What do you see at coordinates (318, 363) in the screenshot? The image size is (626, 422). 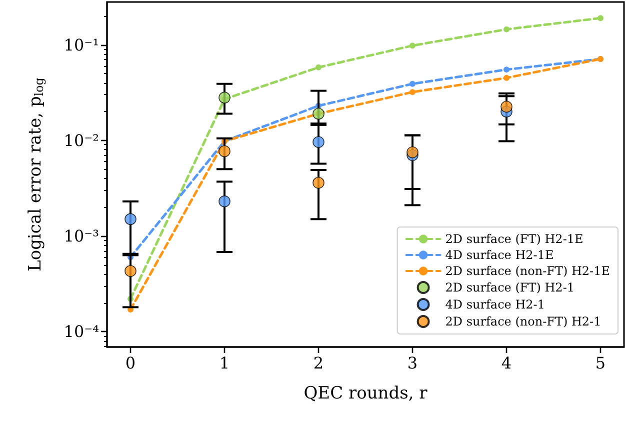 I see `x-tick-label: 2` at bounding box center [318, 363].